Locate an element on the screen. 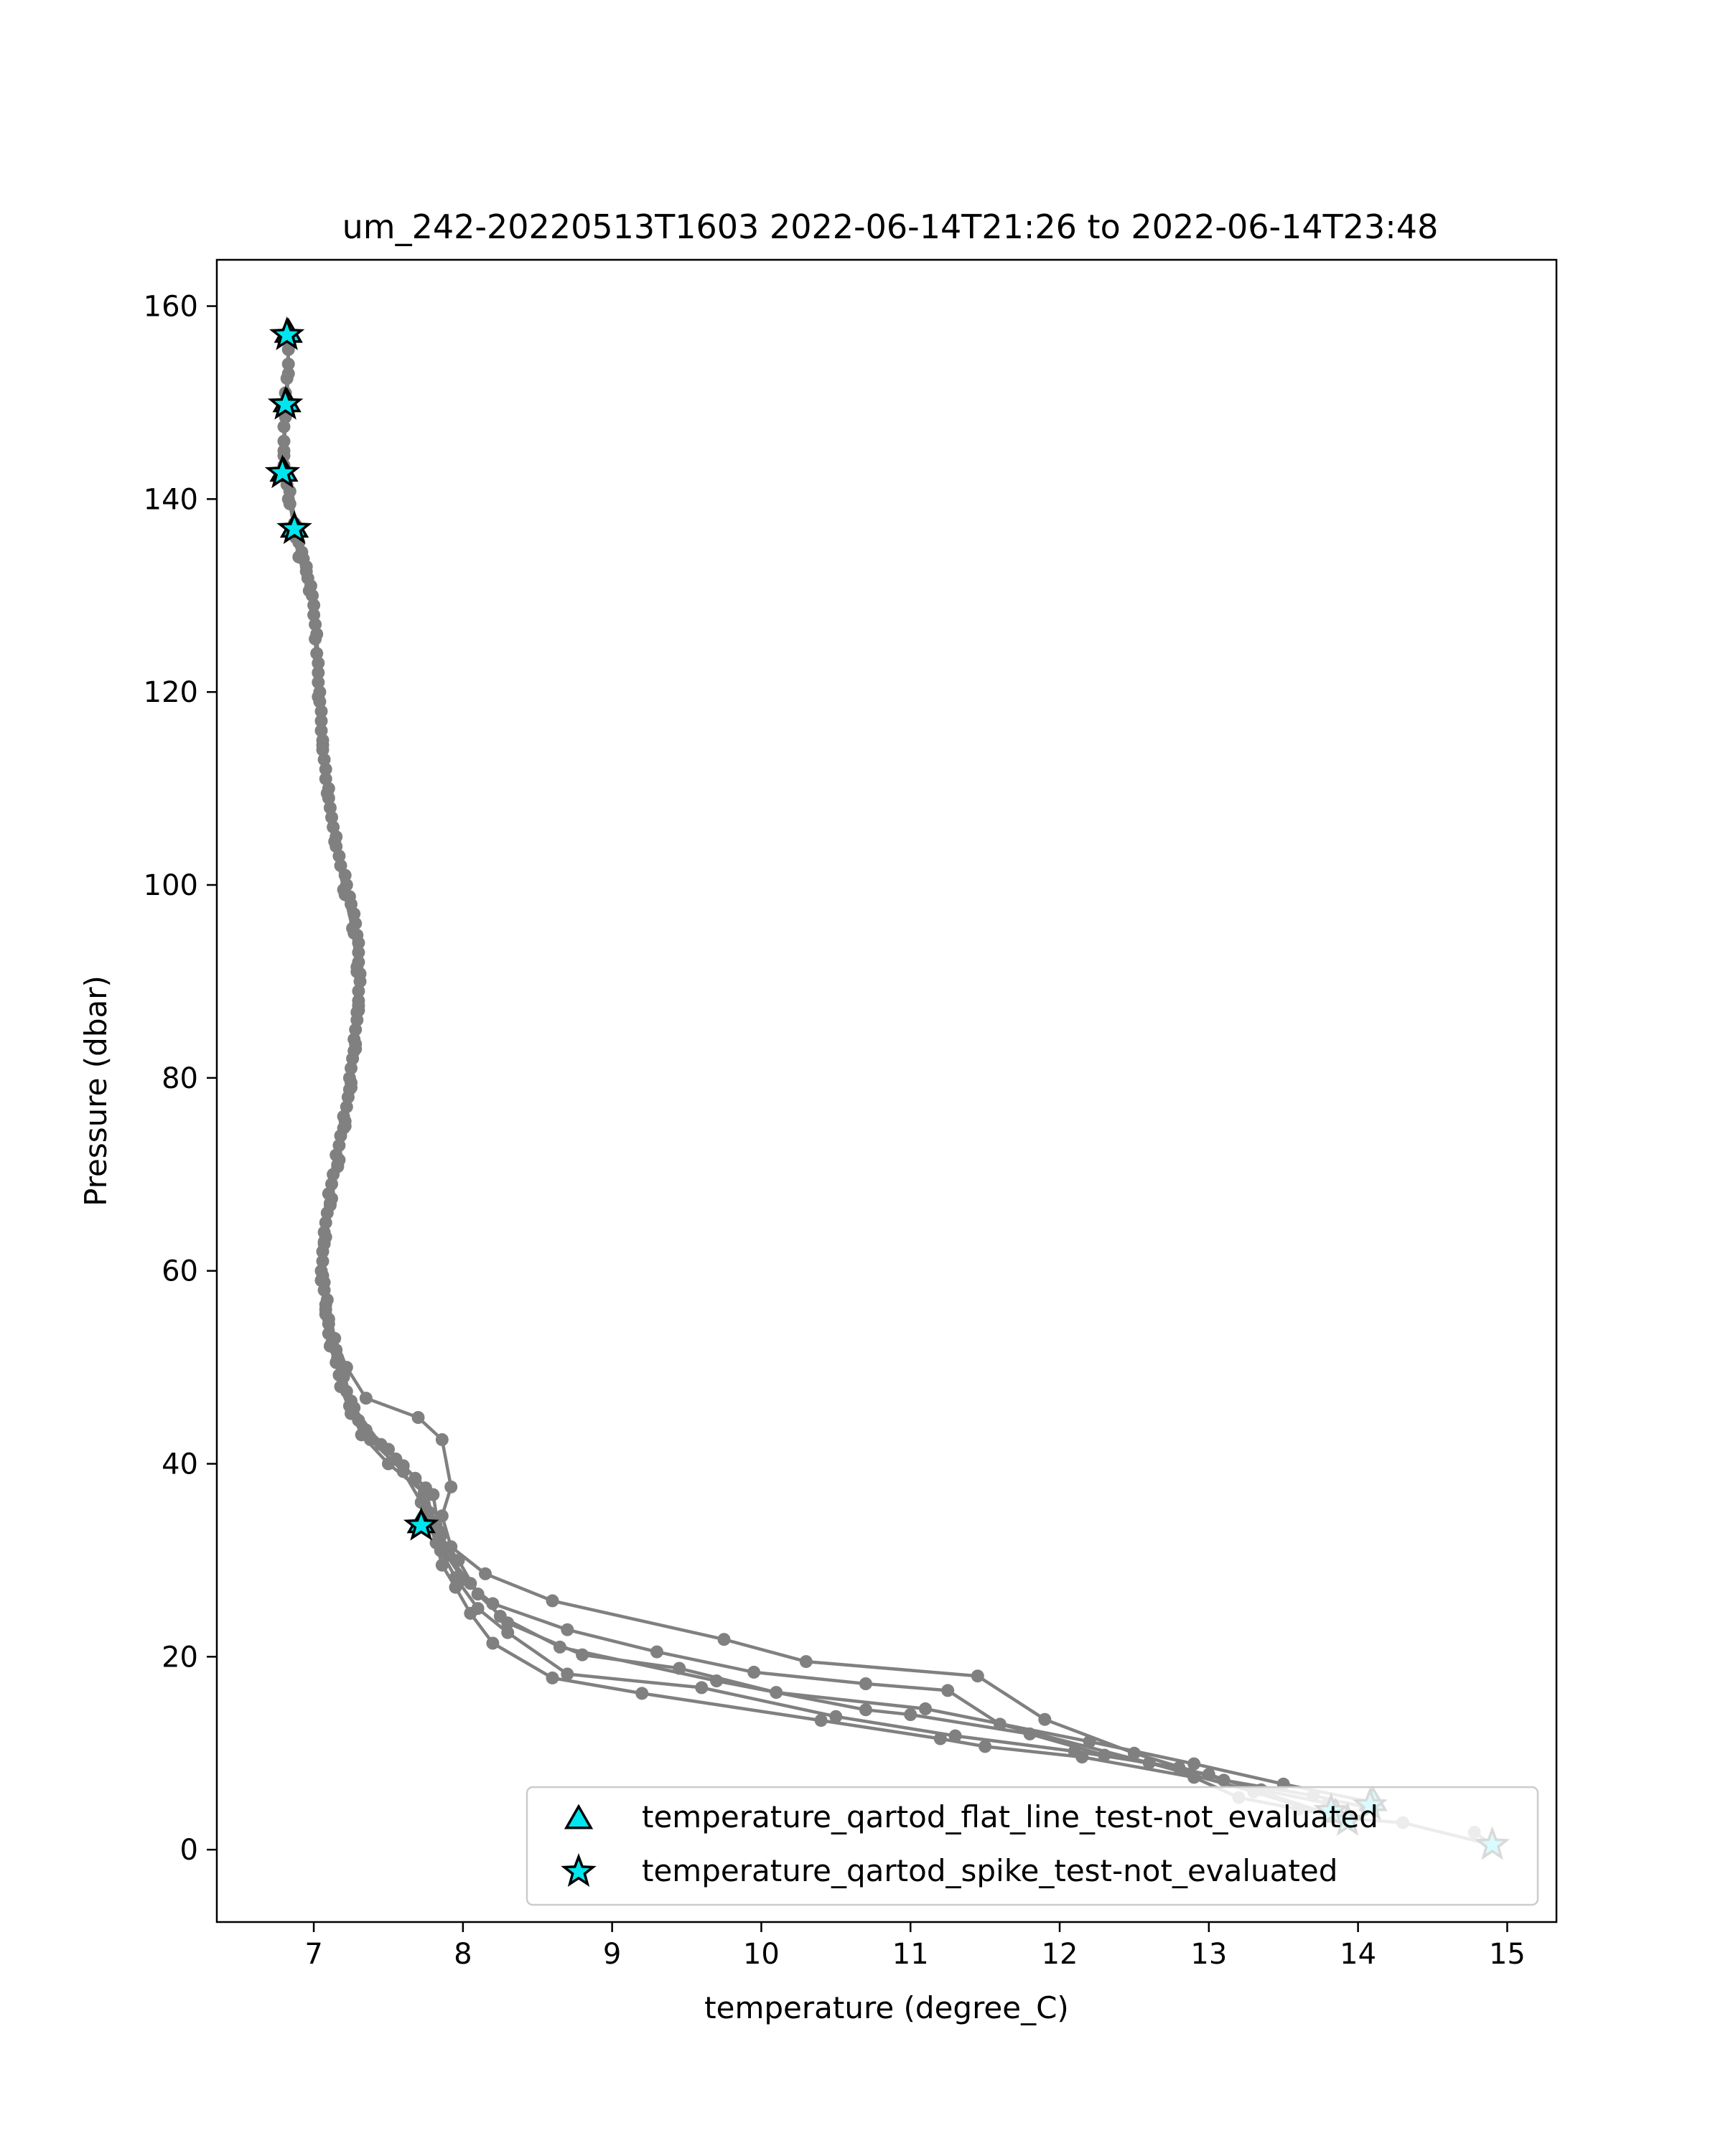 The width and height of the screenshot is (1723, 2156). y-tick-label: 120 is located at coordinates (171, 692).